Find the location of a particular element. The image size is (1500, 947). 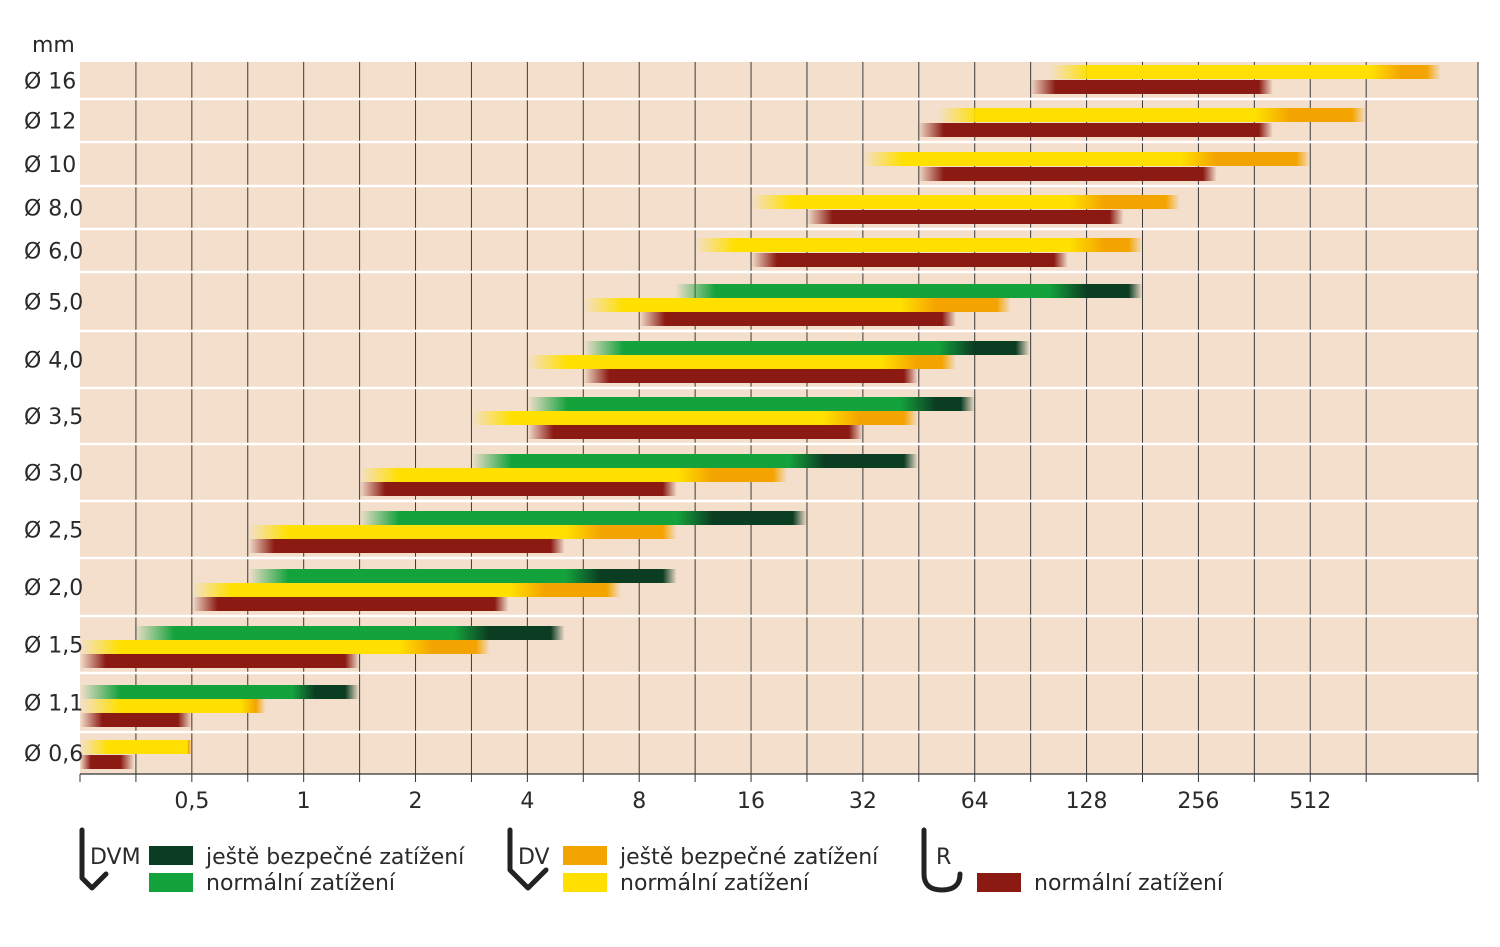

r-hook-icon is located at coordinates (942, 860).